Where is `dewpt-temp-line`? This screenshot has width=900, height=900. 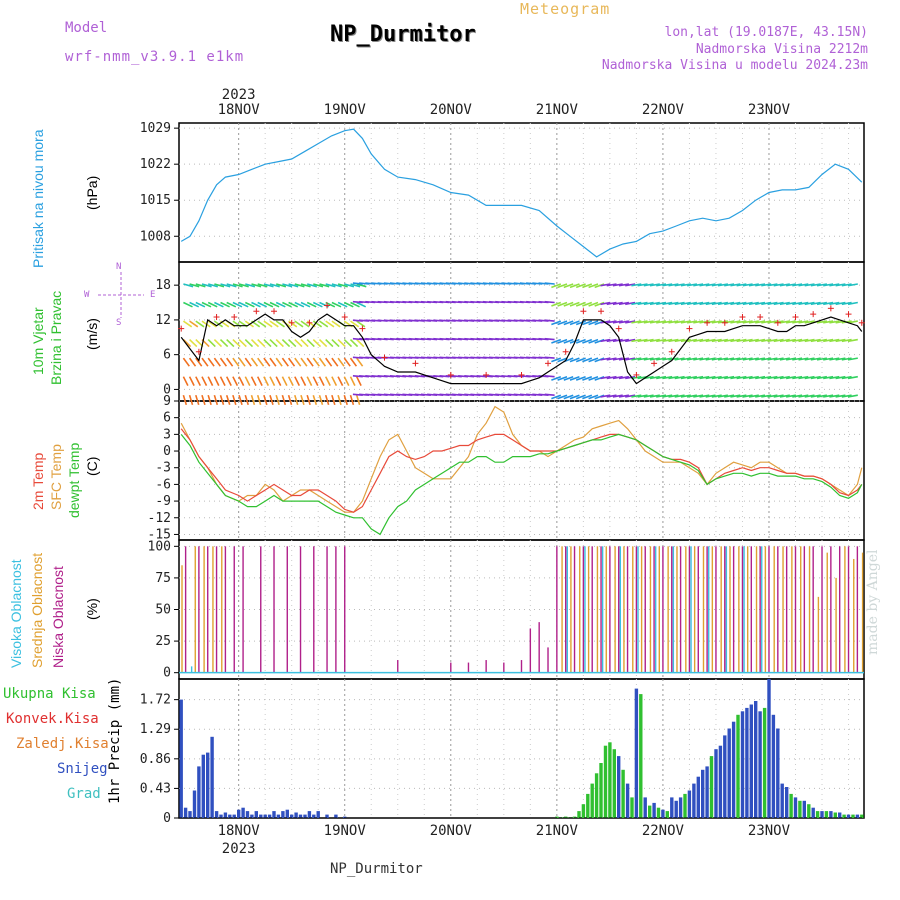
dewpt-temp-line is located at coordinates (521, 484).